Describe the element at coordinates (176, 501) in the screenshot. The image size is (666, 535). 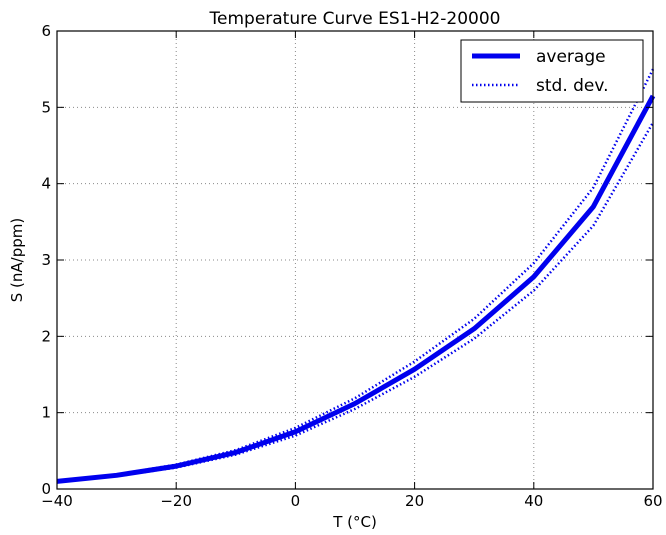
I see `x-tick-label: −20` at that location.